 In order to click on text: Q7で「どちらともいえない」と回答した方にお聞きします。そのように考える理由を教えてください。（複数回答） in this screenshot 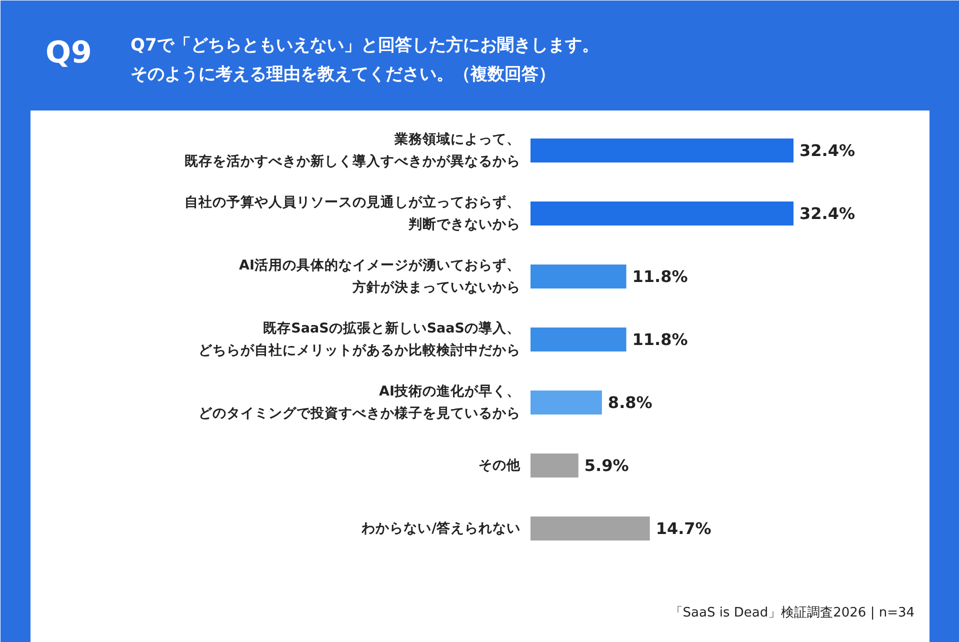, I will do `click(364, 60)`.